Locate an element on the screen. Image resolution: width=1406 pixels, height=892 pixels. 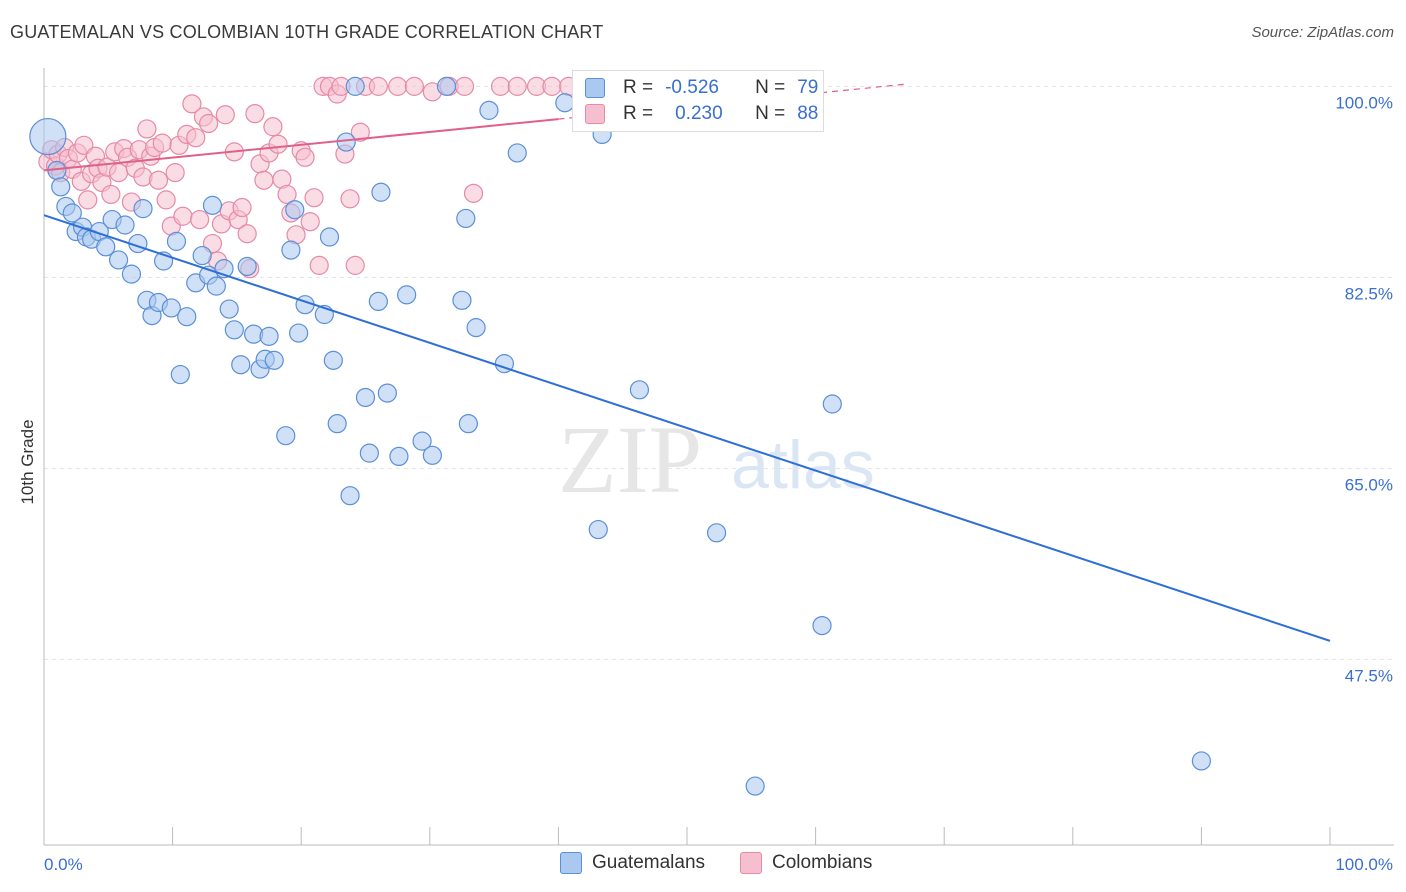
y-axis-title: 10th Grade is located at coordinates (27, 461).